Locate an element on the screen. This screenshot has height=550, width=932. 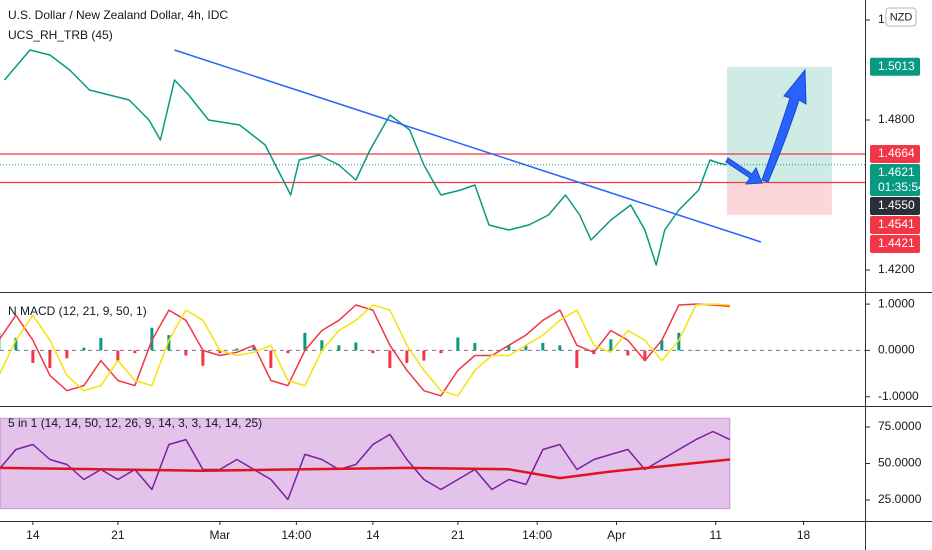
x-tick-label: Apr is located at coordinates (616, 535).